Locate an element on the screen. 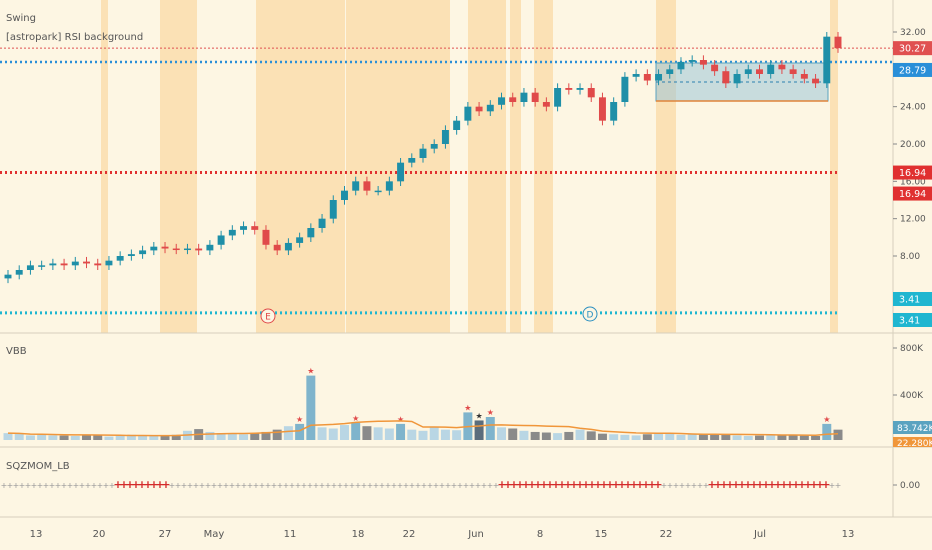 Image resolution: width=932 pixels, height=550 pixels. time-axis-label: Jul is located at coordinates (759, 534).